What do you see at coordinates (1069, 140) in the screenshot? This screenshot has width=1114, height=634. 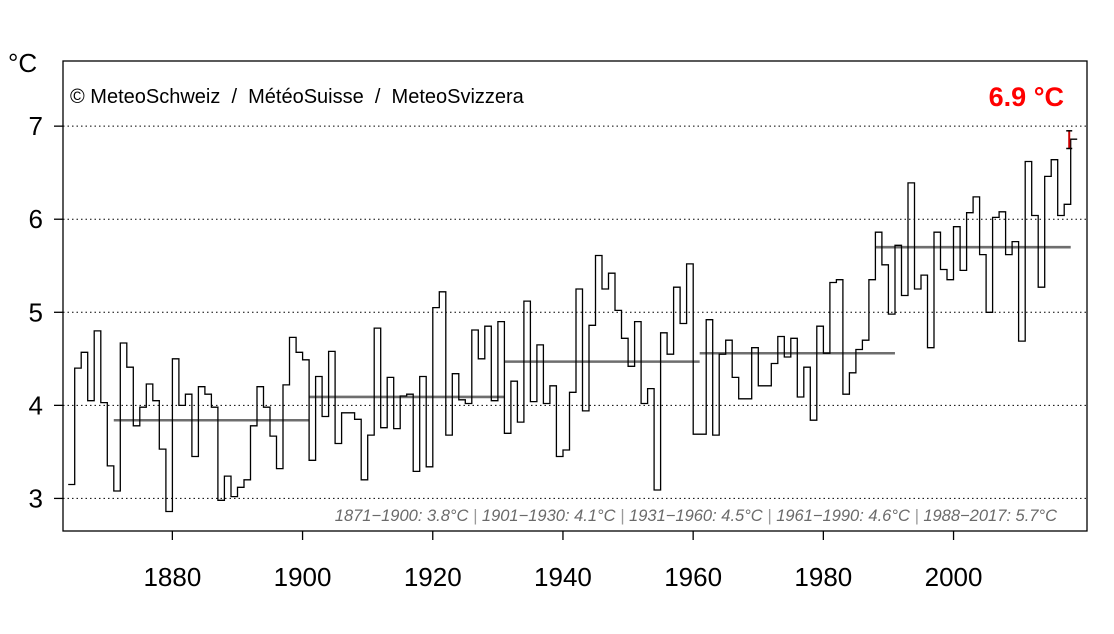 I see `latest-value-marker` at bounding box center [1069, 140].